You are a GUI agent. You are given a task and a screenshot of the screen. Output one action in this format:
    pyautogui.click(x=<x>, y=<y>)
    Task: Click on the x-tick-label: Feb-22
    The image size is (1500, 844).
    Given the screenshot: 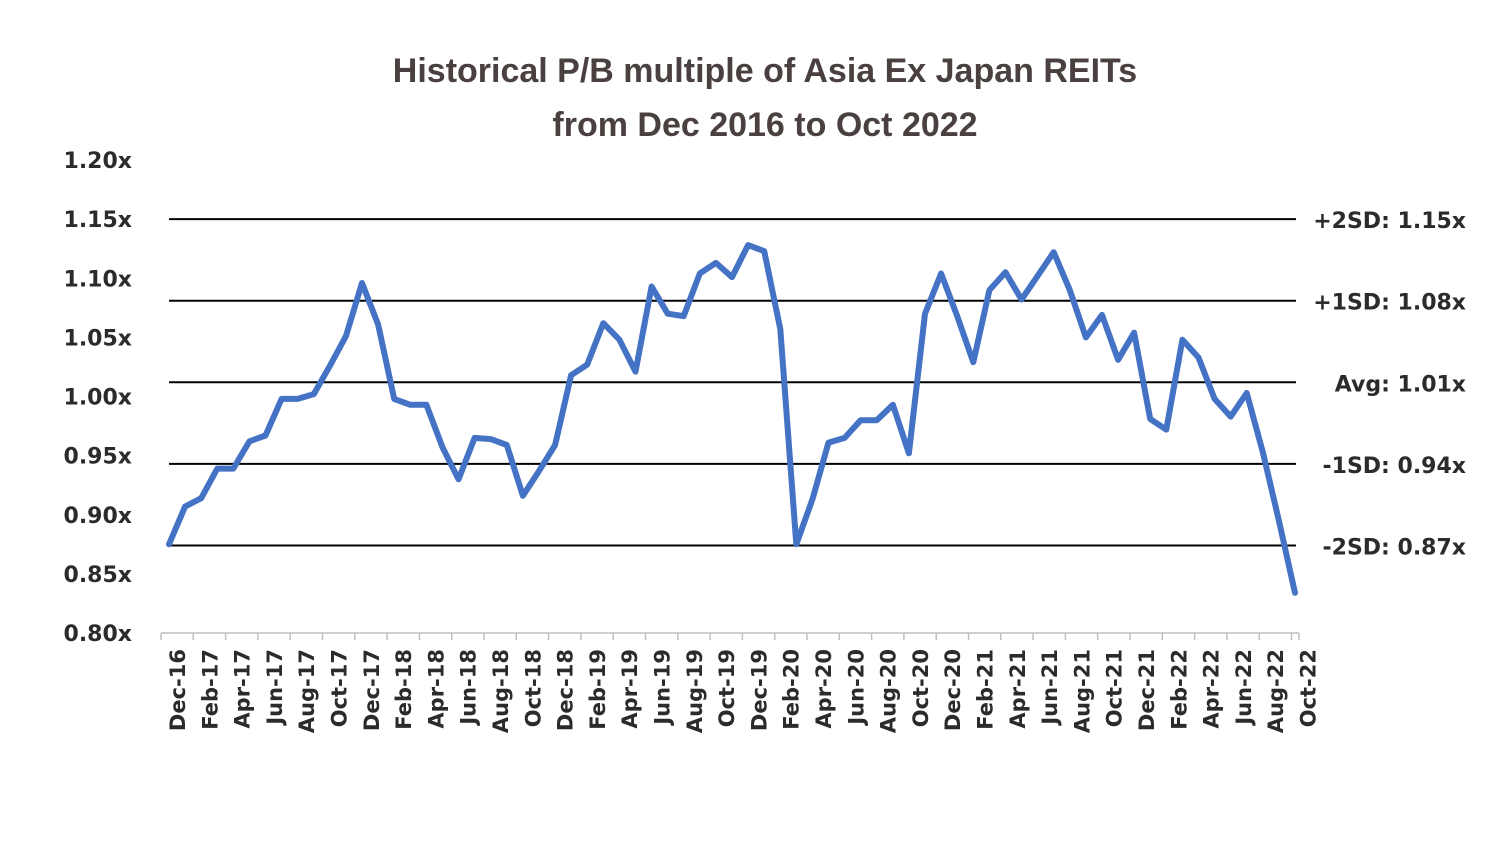 What is the action you would take?
    pyautogui.click(x=1179, y=689)
    